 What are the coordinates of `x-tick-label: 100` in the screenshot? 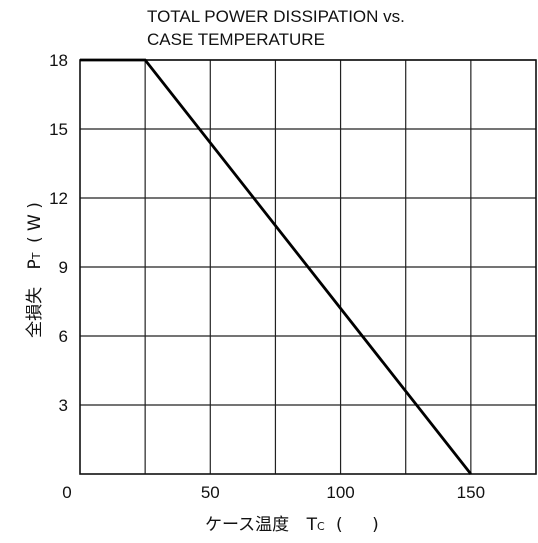 It's located at (340, 492).